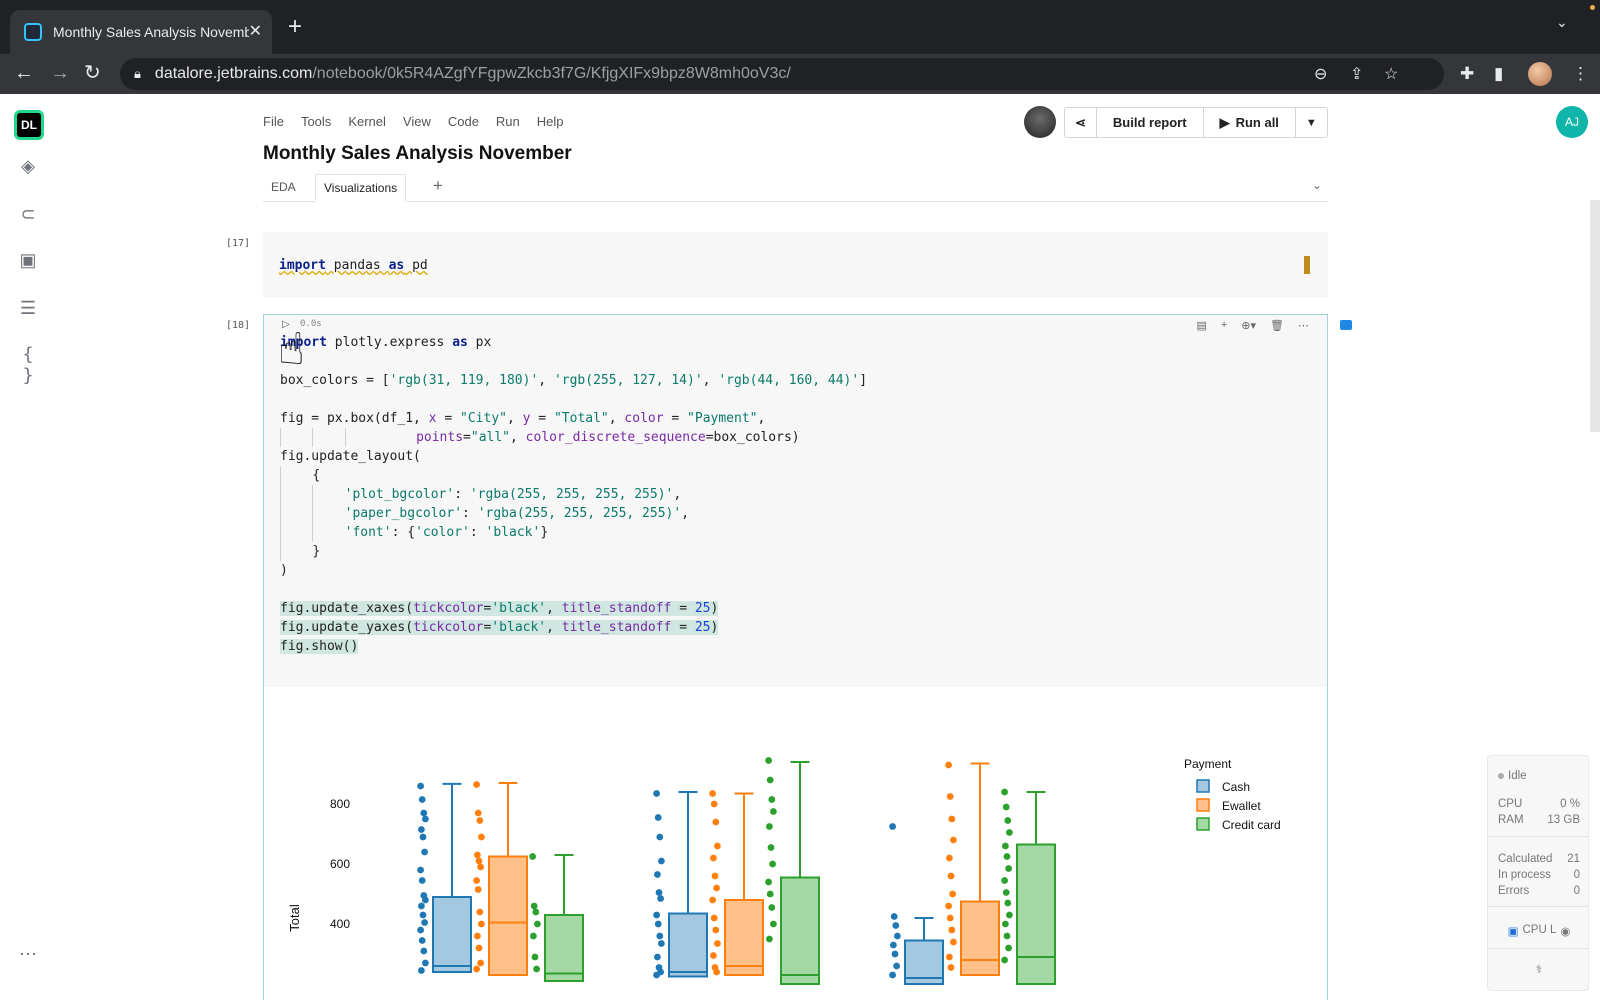 The height and width of the screenshot is (1000, 1600). What do you see at coordinates (1539, 969) in the screenshot?
I see `python-kernel: ⚕` at bounding box center [1539, 969].